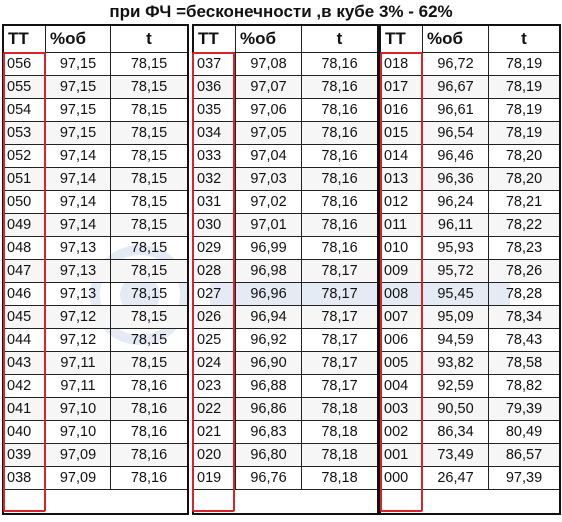 The width and height of the screenshot is (562, 522). I want to click on cell-tt: 045, so click(24, 317).